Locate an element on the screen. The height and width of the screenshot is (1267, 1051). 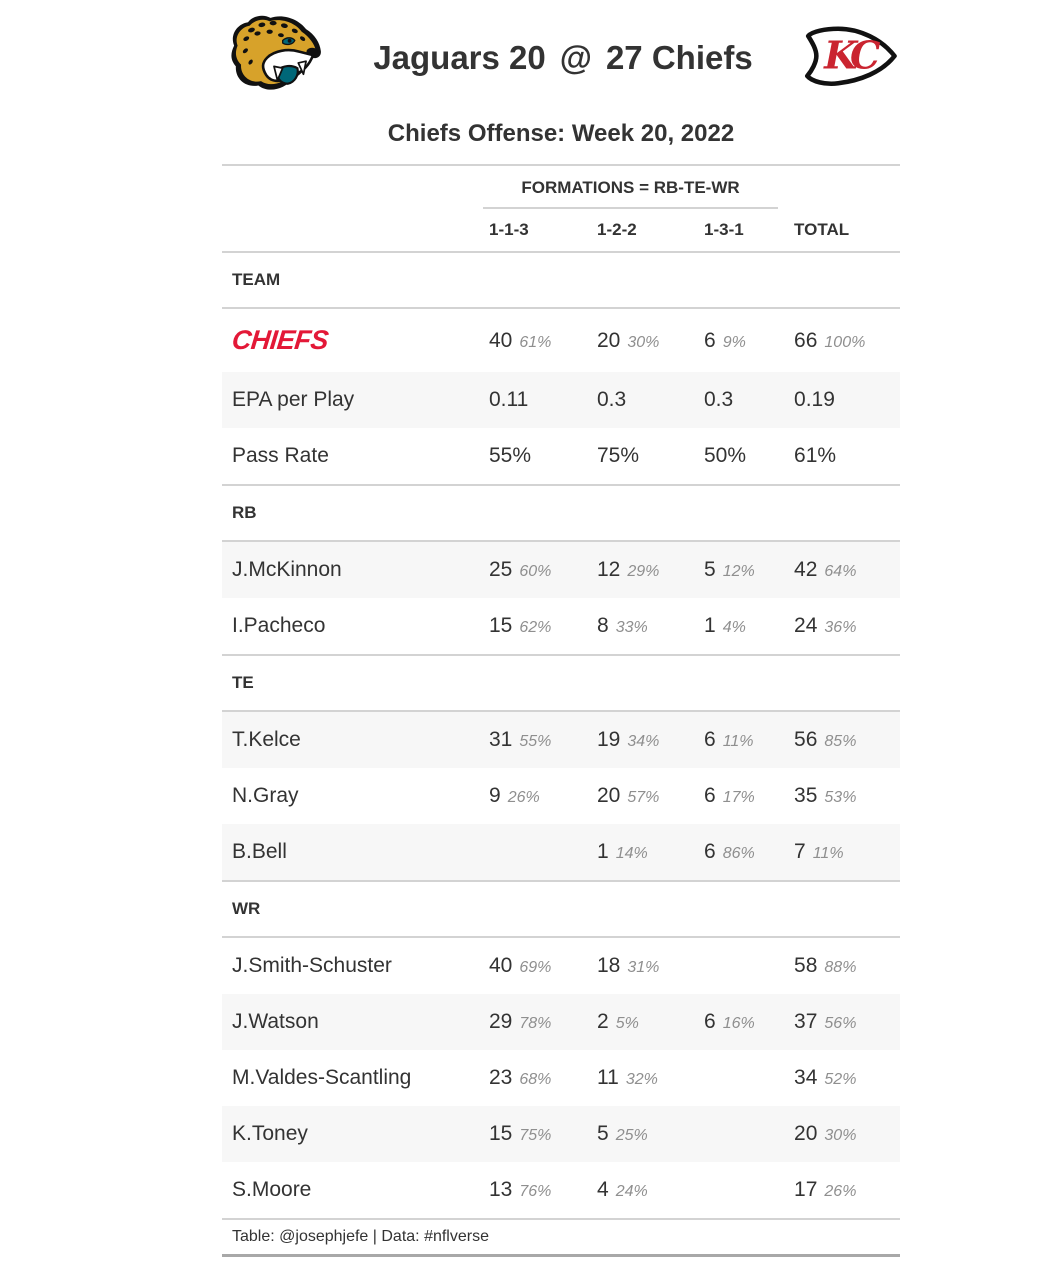
cell-value: 18 is located at coordinates (609, 965).